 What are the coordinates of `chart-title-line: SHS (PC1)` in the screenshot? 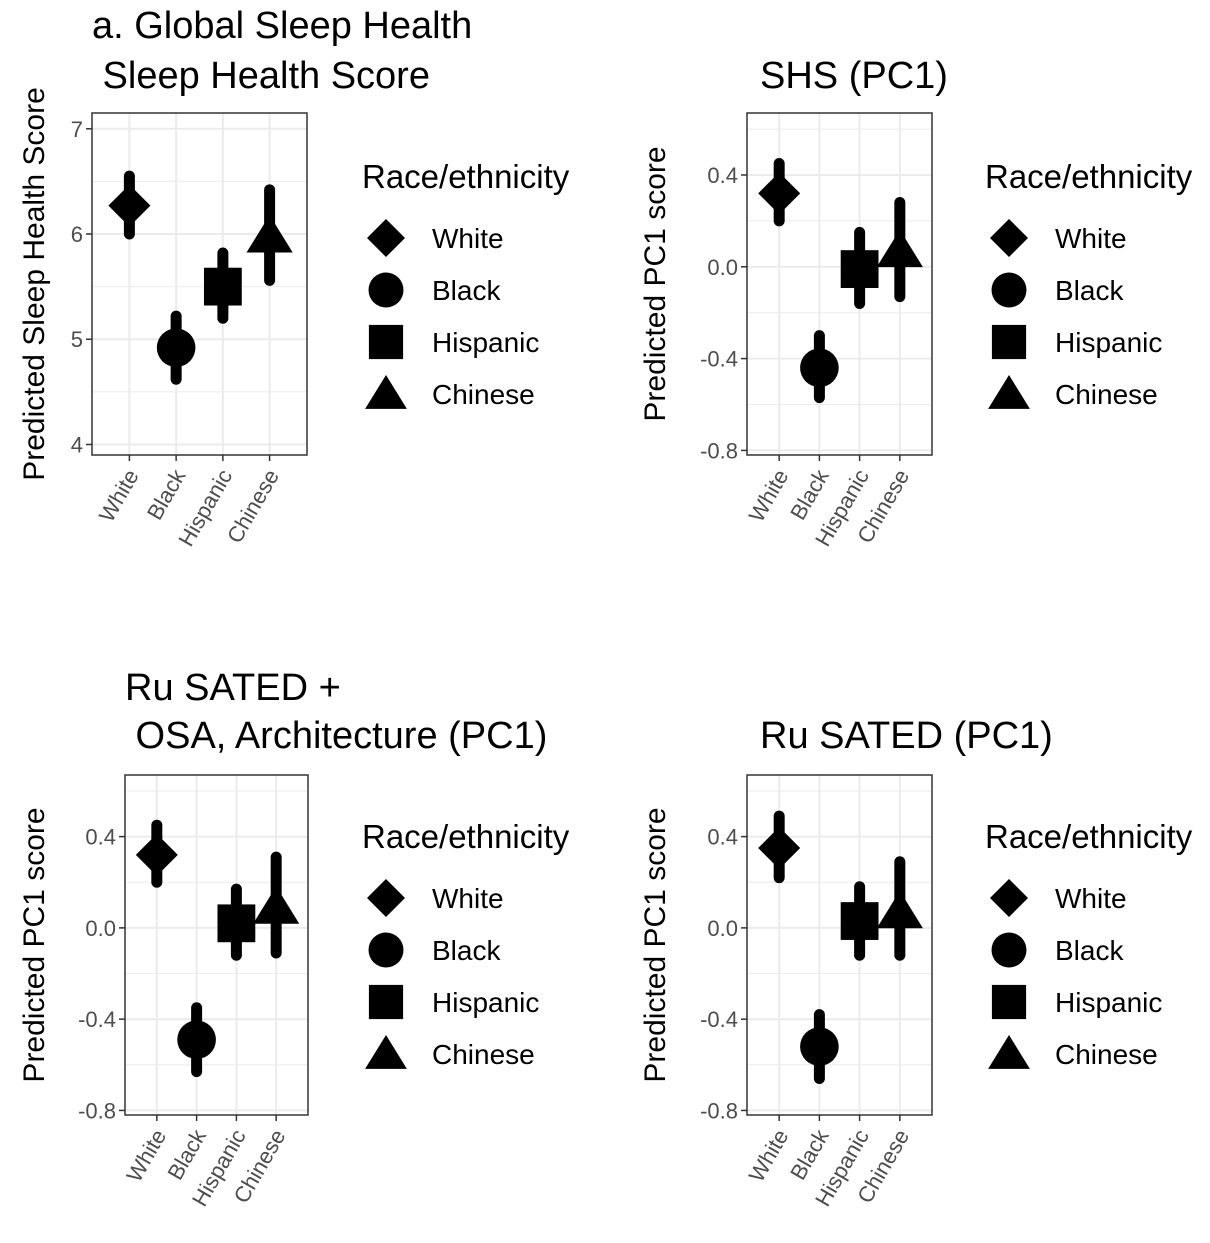 It's located at (854, 76).